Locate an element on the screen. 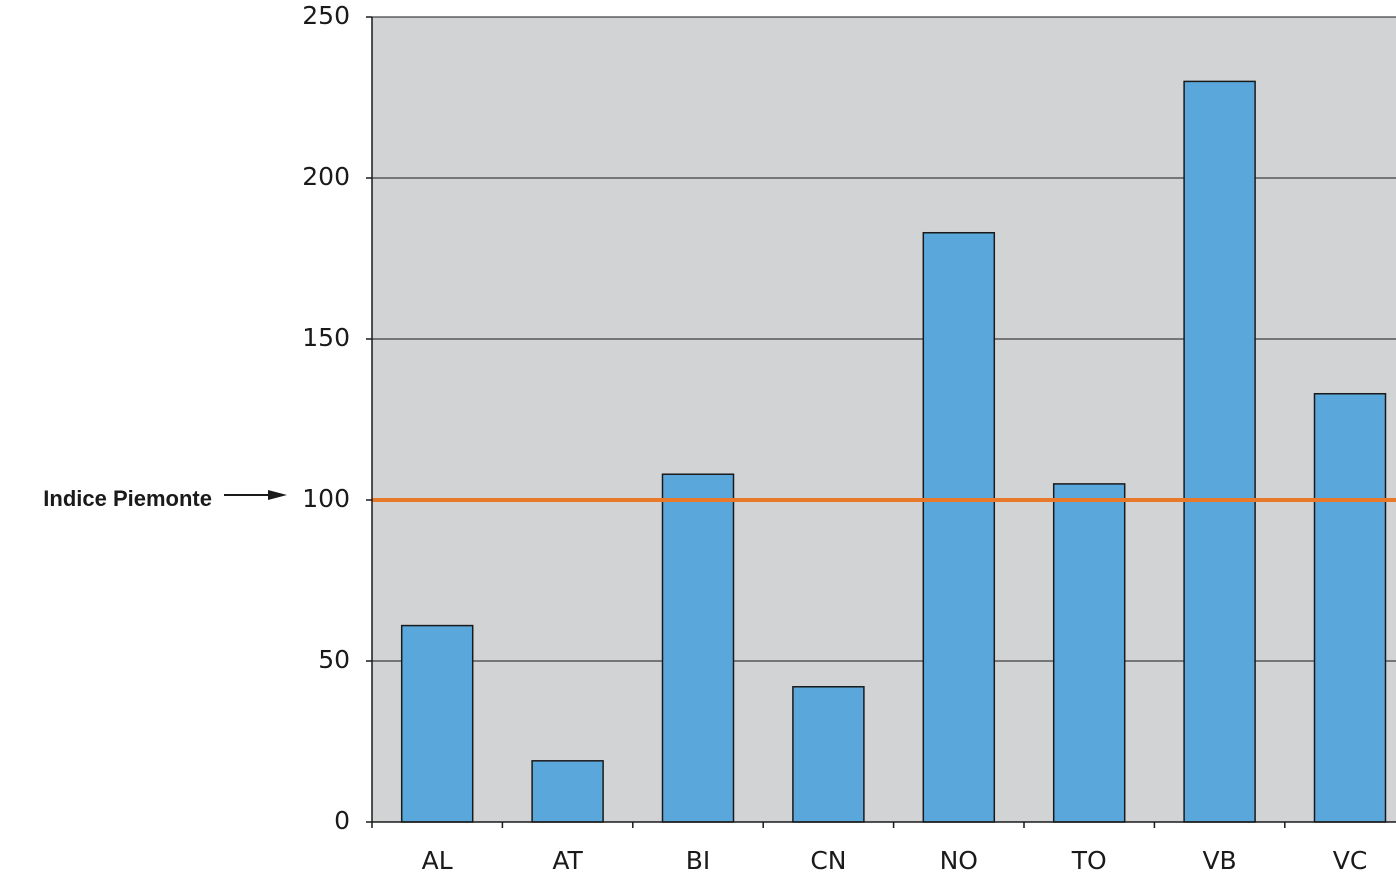 Image resolution: width=1396 pixels, height=879 pixels. y-tick-label: 0 is located at coordinates (342, 820).